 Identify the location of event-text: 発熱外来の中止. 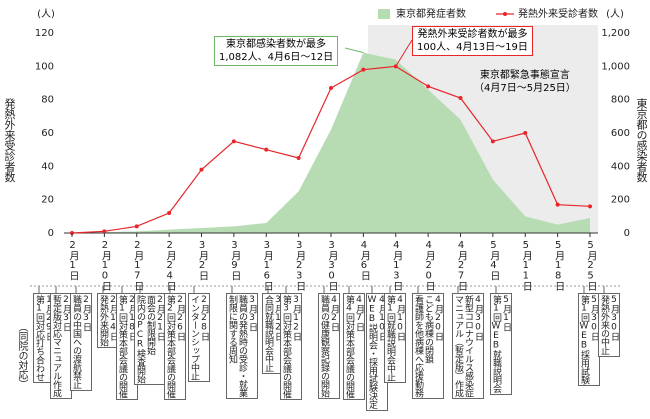
(604, 325).